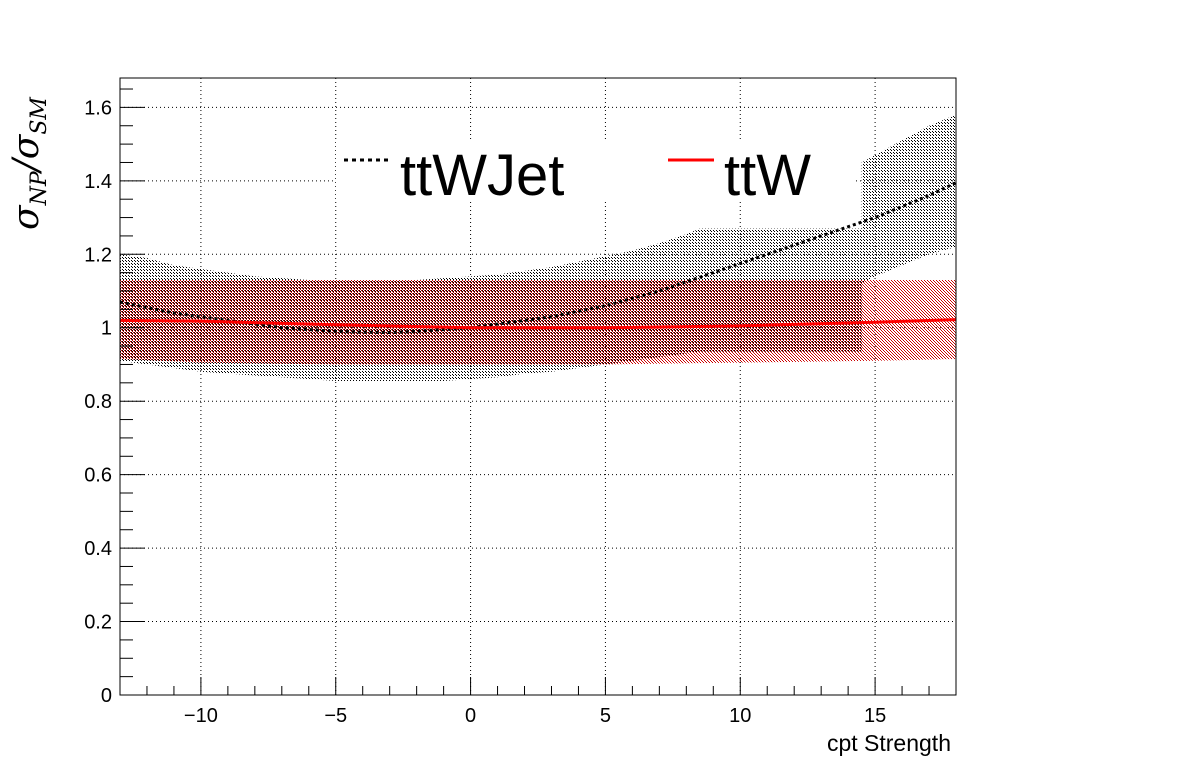  What do you see at coordinates (98, 182) in the screenshot?
I see `y-tick-label: 1.4` at bounding box center [98, 182].